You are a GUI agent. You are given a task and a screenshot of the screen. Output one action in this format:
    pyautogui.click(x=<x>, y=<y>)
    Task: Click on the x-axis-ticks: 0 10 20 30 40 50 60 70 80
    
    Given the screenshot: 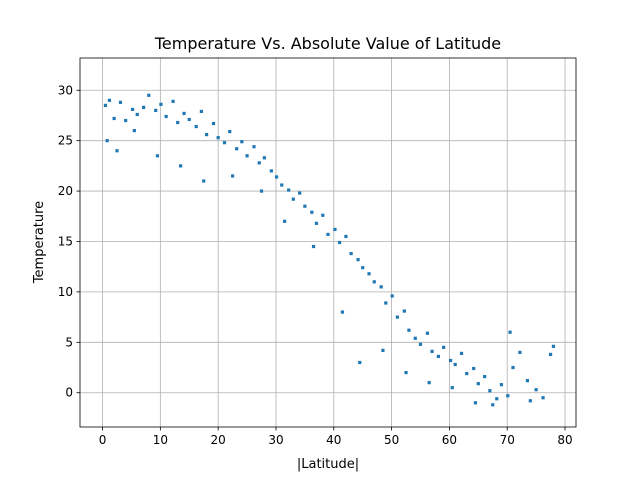 What is the action you would take?
    pyautogui.click(x=336, y=437)
    